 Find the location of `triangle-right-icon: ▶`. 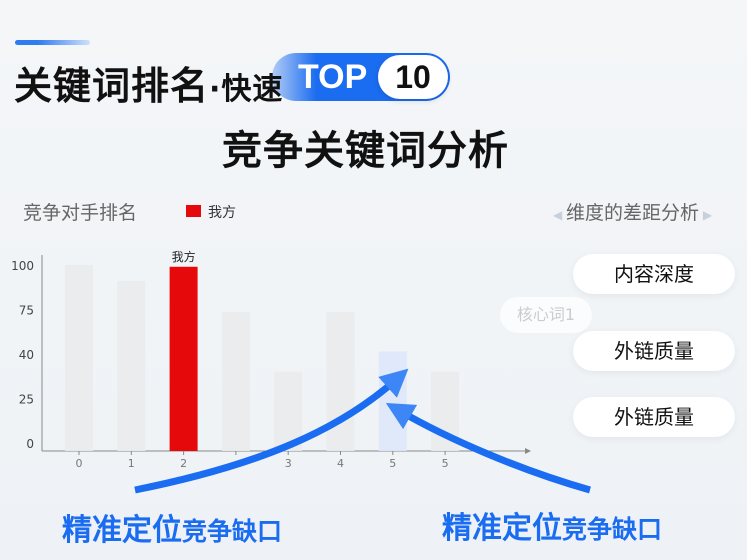

triangle-right-icon: ▶ is located at coordinates (706, 215).